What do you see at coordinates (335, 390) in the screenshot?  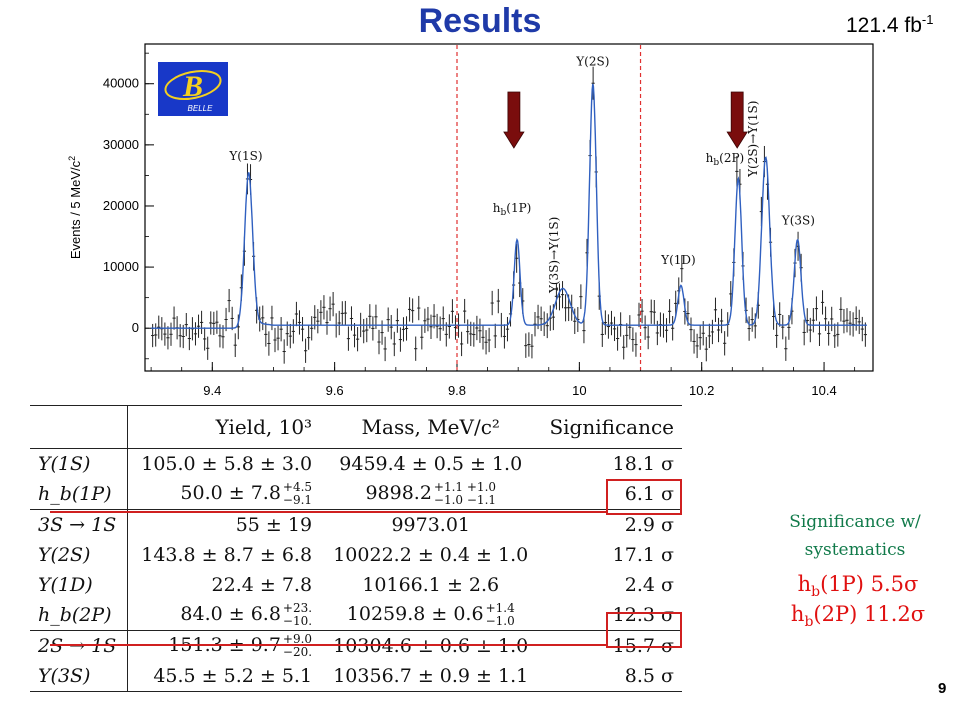 I see `x-tick-label: 9.6` at bounding box center [335, 390].